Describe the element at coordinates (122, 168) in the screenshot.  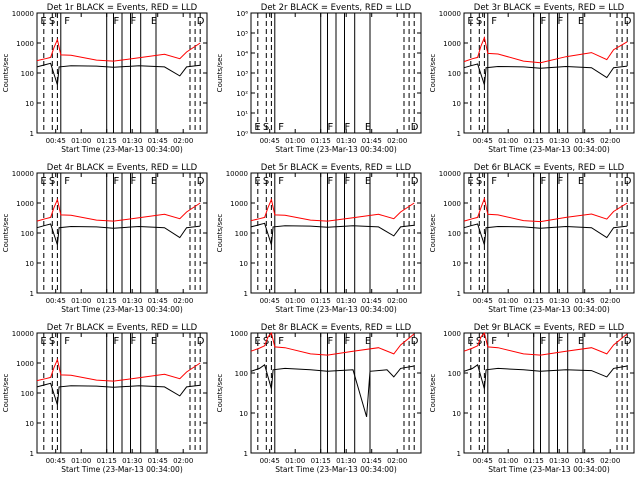
I see `plot-title: Det 4r BLACK = Events, RED = LLD` at that location.